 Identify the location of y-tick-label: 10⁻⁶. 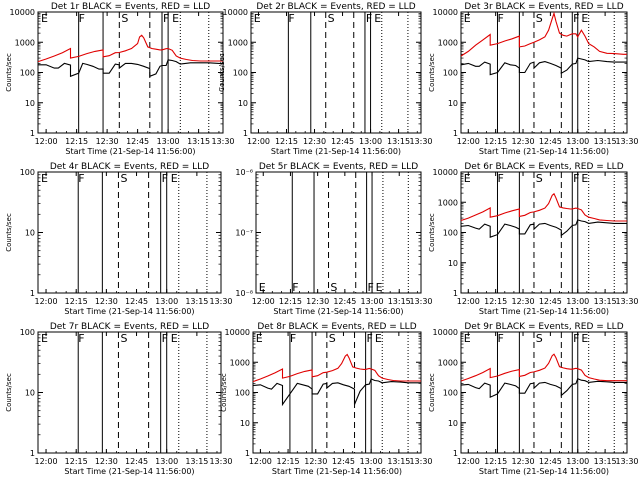
(244, 172).